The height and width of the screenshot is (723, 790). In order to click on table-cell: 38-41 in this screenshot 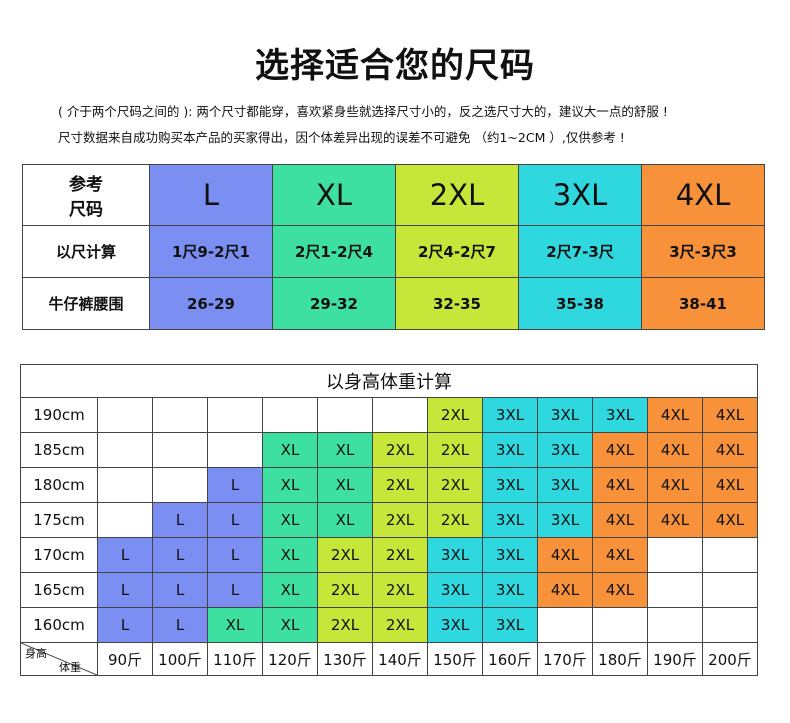, I will do `click(703, 303)`.